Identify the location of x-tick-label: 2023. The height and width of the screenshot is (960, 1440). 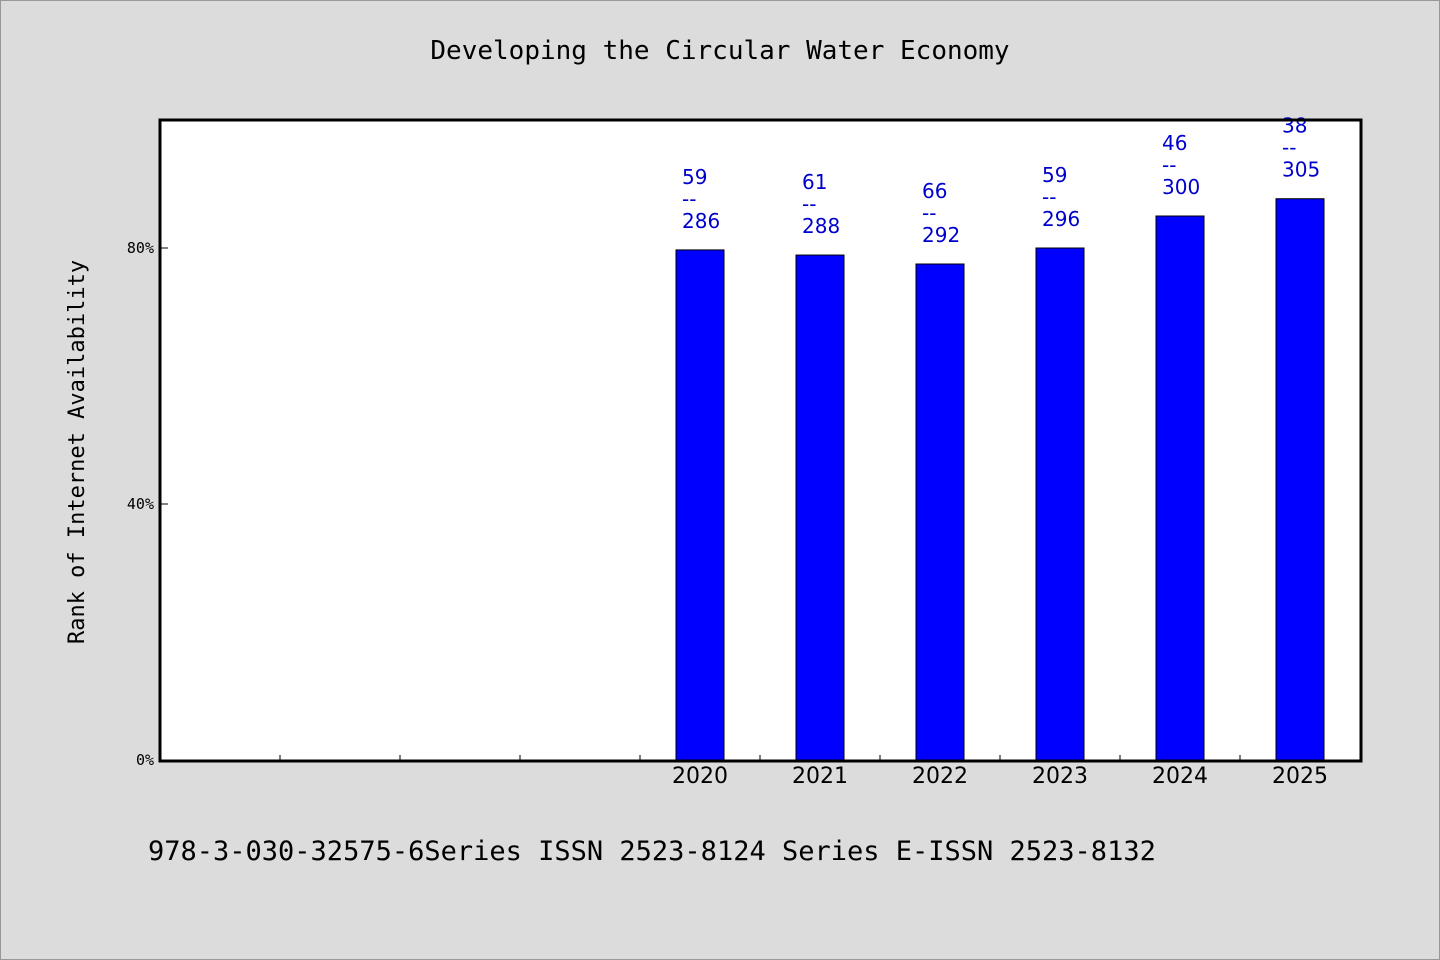
(1060, 776).